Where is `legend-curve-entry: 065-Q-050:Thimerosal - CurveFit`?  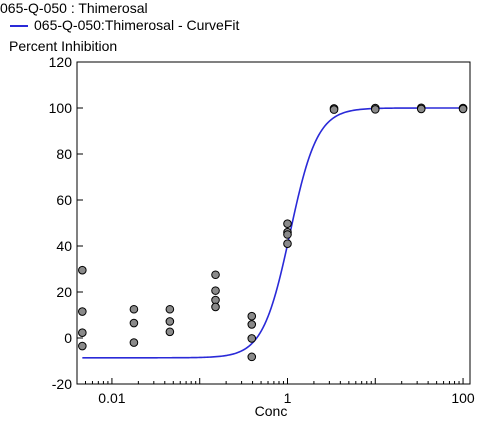
legend-curve-entry: 065-Q-050:Thimerosal - CurveFit is located at coordinates (119, 25).